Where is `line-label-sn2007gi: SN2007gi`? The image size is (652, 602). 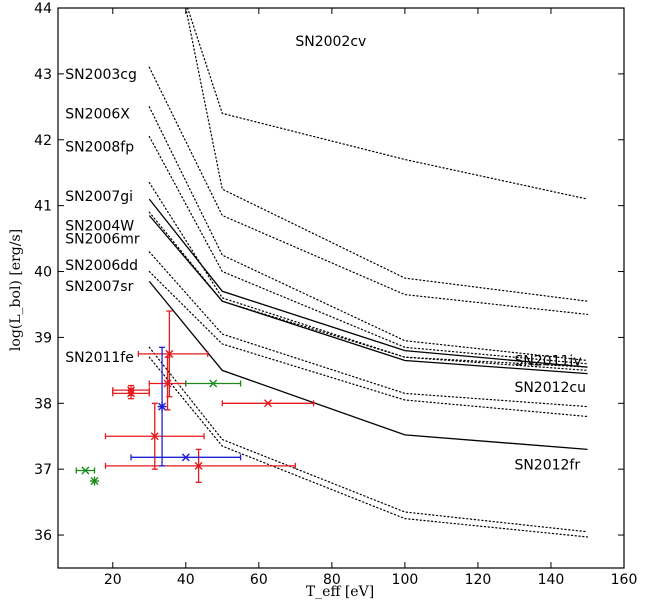 line-label-sn2007gi: SN2007gi is located at coordinates (99, 197).